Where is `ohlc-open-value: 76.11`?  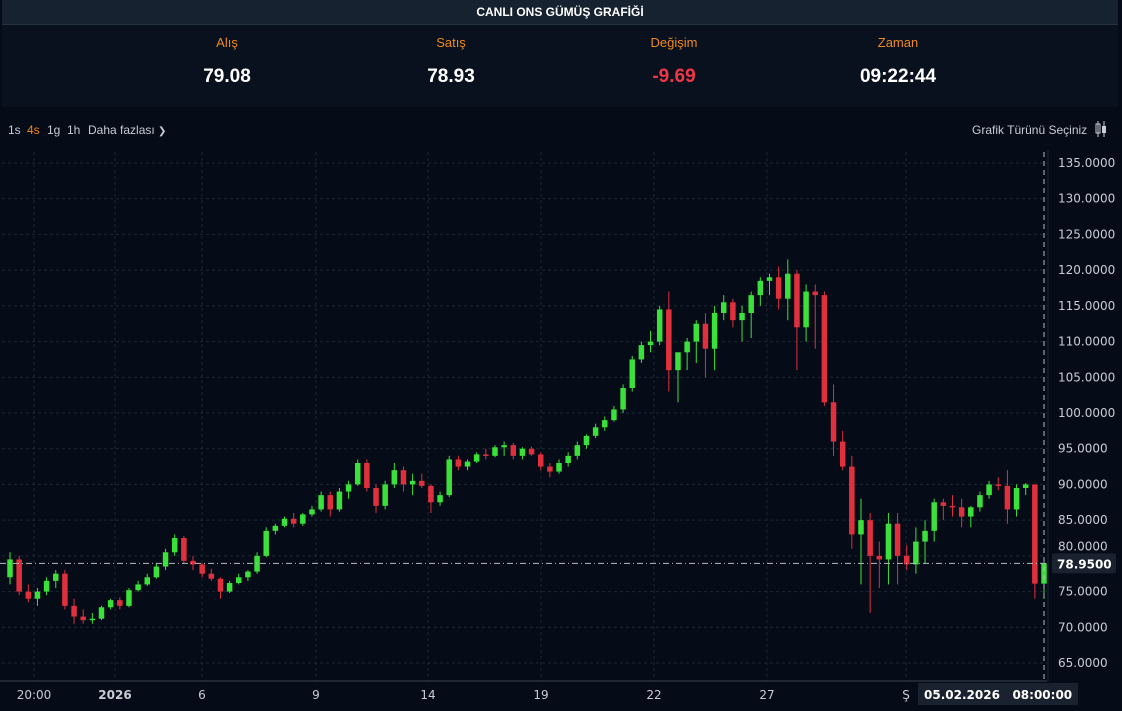
ohlc-open-value: 76.11 is located at coordinates (231, 161).